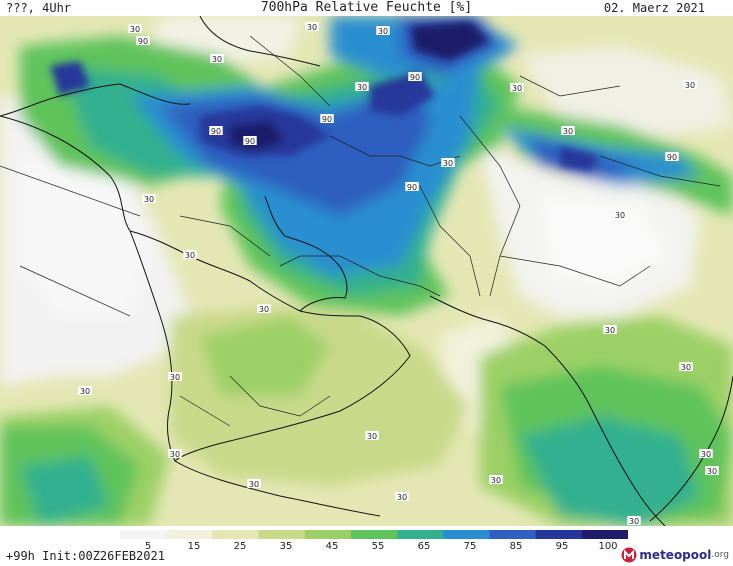  I want to click on colorbar-tick-label: 35, so click(286, 546).